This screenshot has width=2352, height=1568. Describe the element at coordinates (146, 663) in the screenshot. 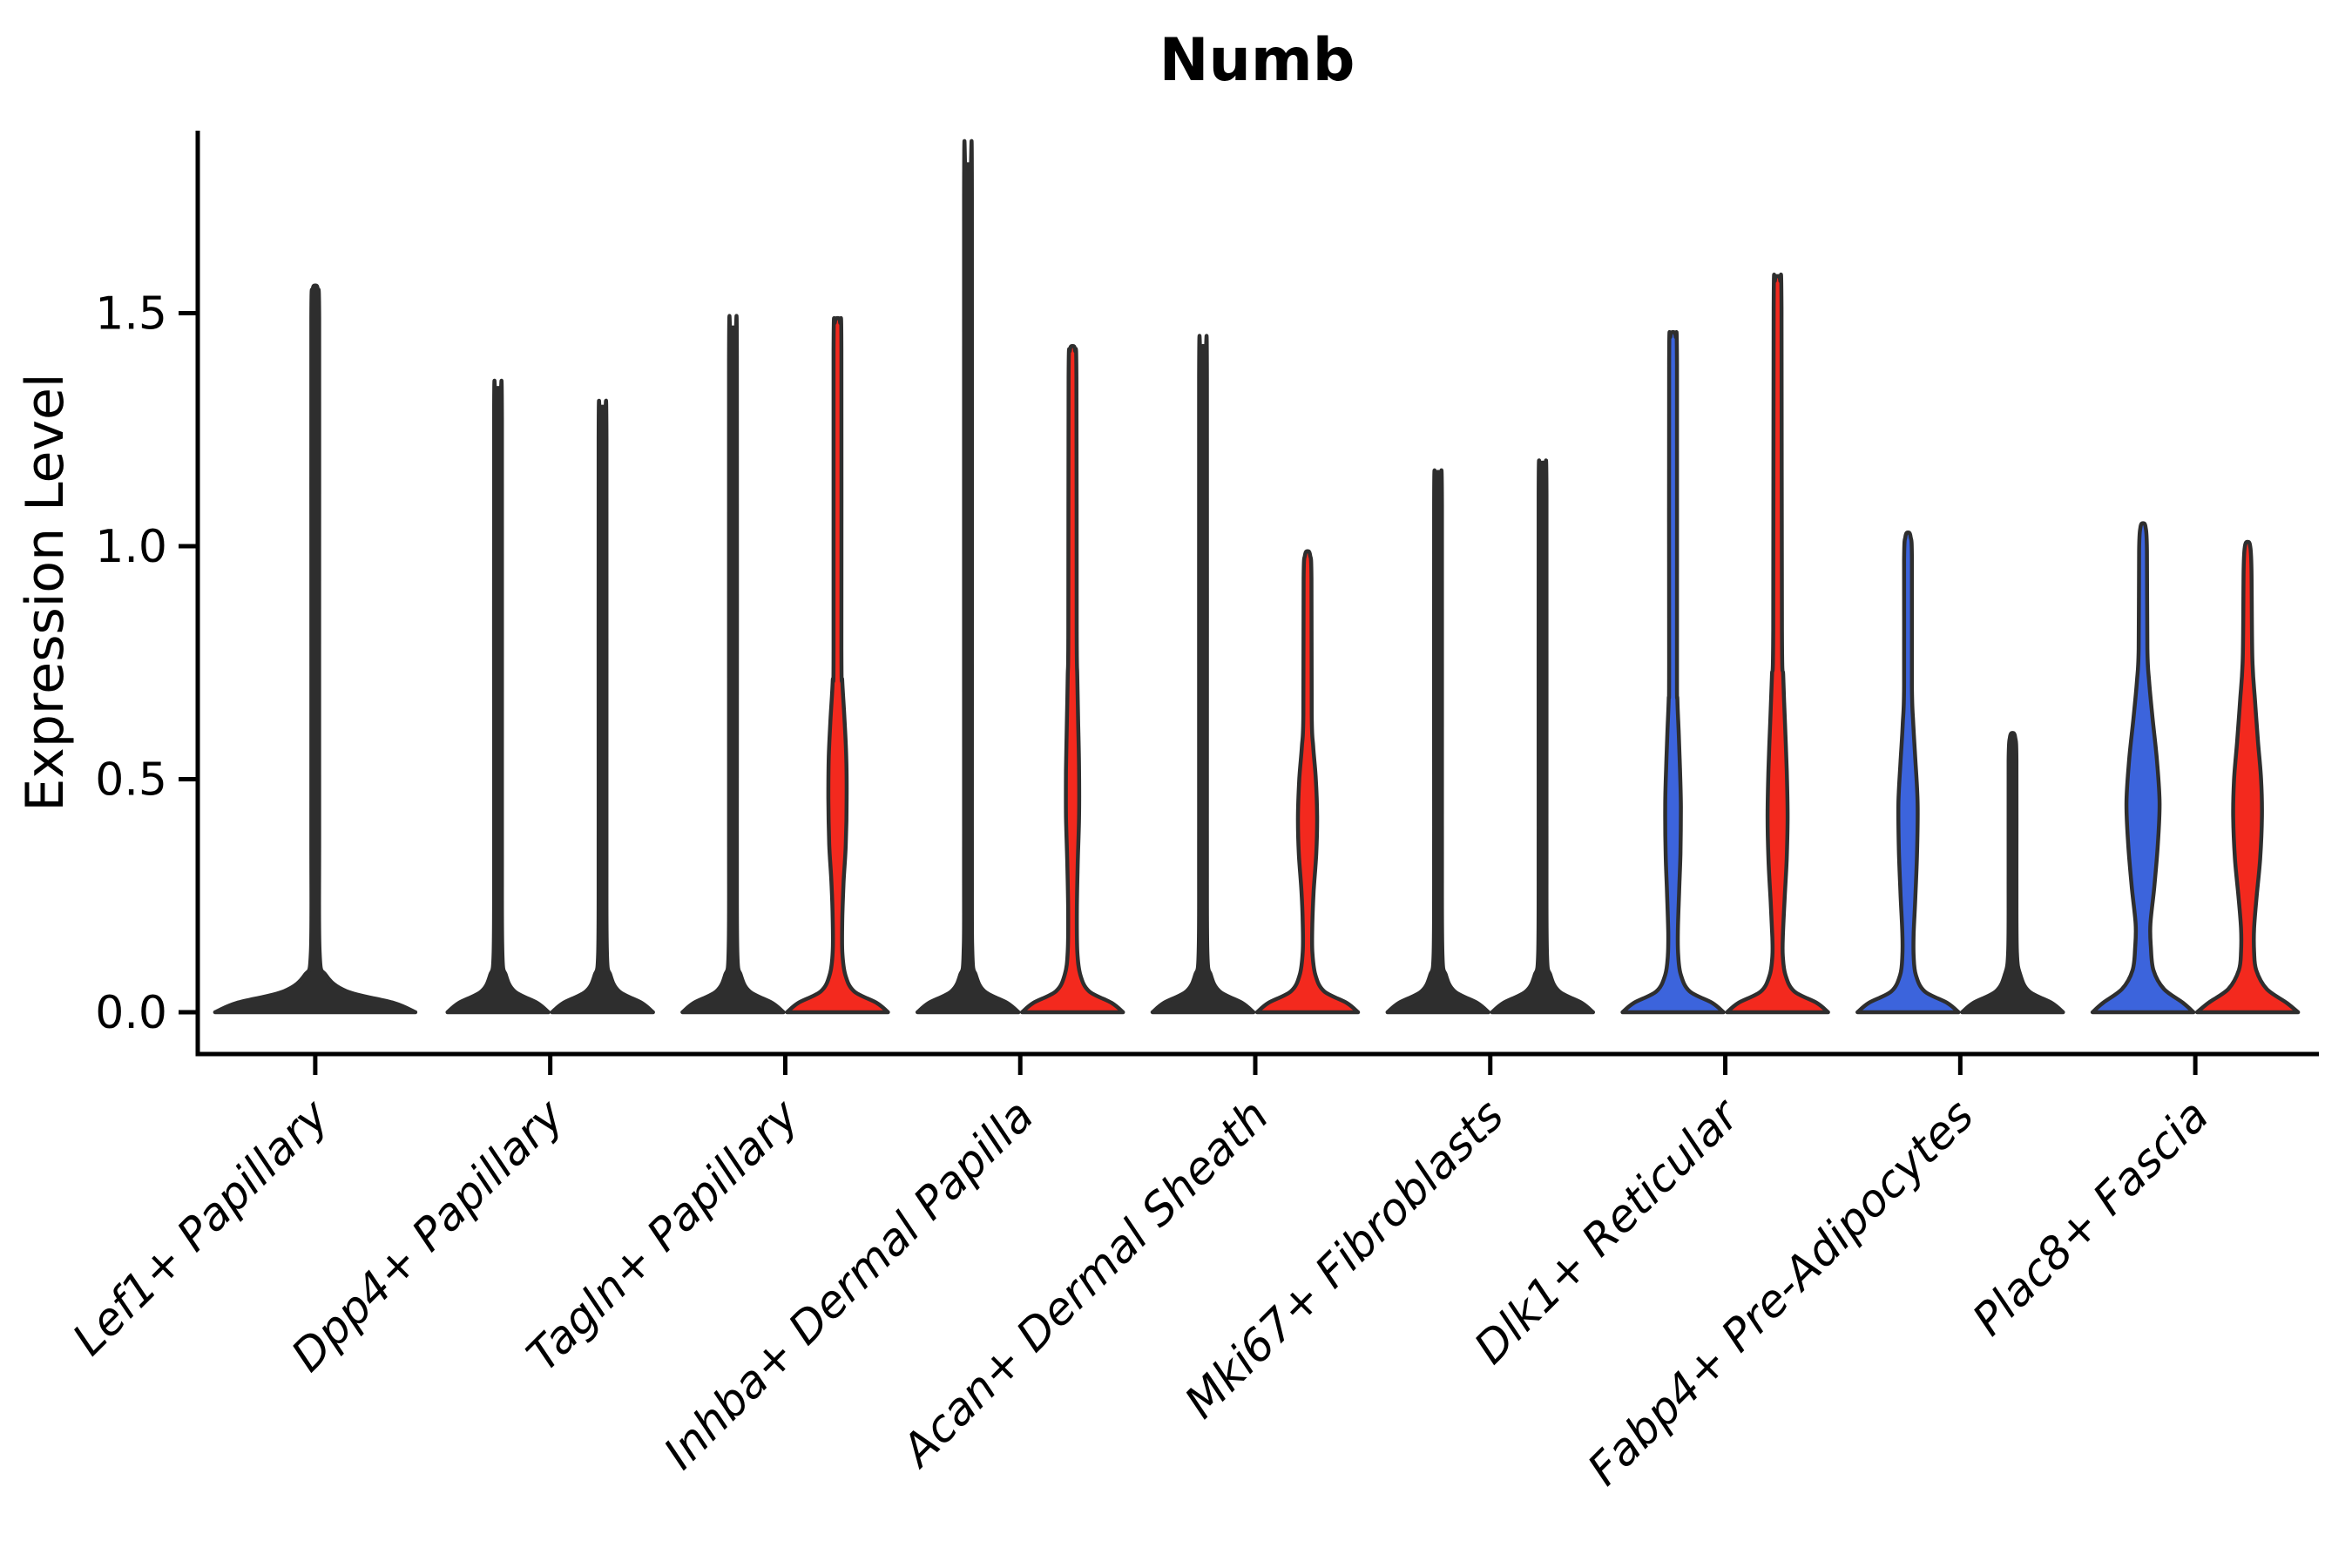

I see `y-axis-ticks: 0.0 0.5 1.0 1.5` at that location.